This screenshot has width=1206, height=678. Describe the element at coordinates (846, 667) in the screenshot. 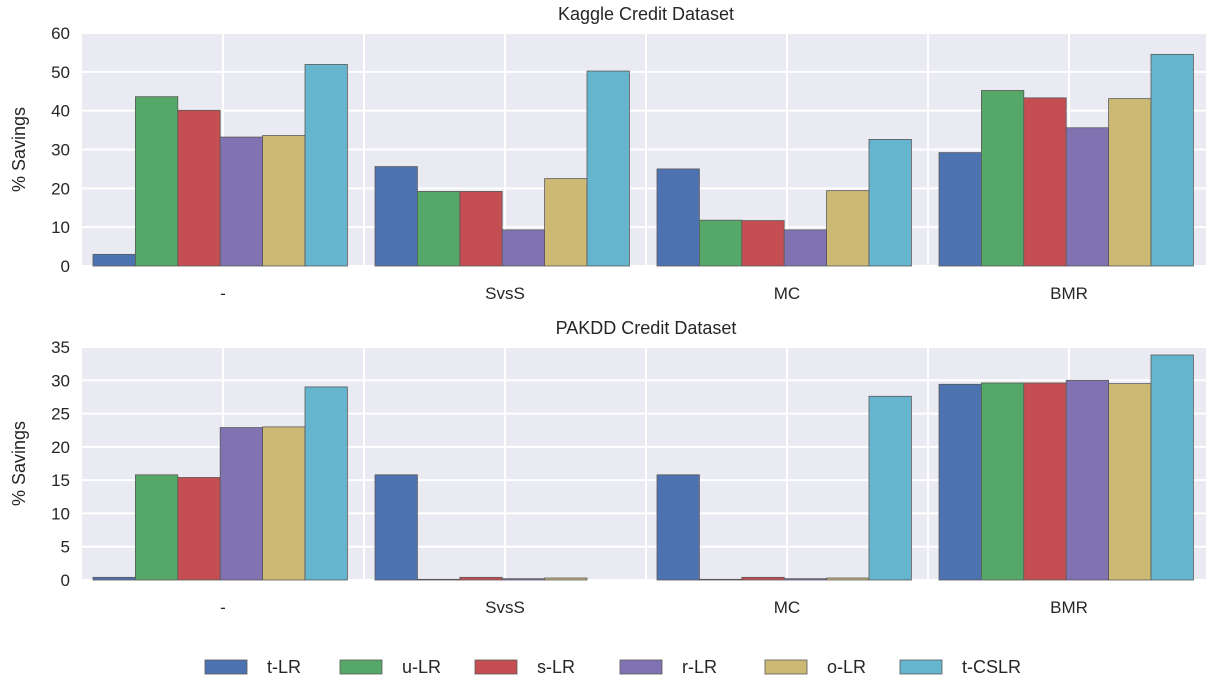

I see `legend-label: o-LR` at that location.